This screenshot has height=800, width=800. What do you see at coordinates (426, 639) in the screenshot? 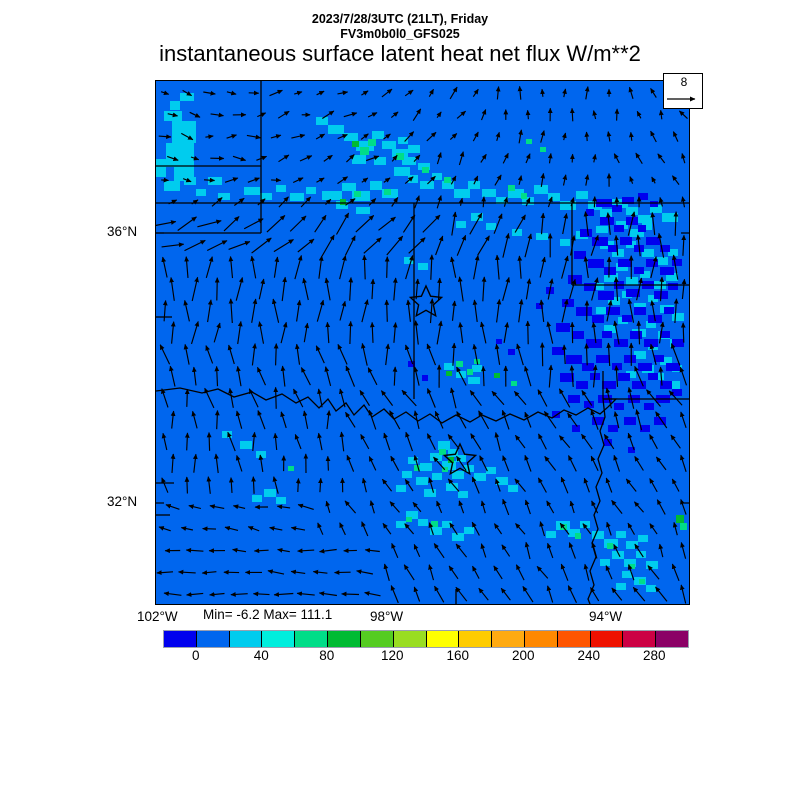
I see `colorbar` at bounding box center [426, 639].